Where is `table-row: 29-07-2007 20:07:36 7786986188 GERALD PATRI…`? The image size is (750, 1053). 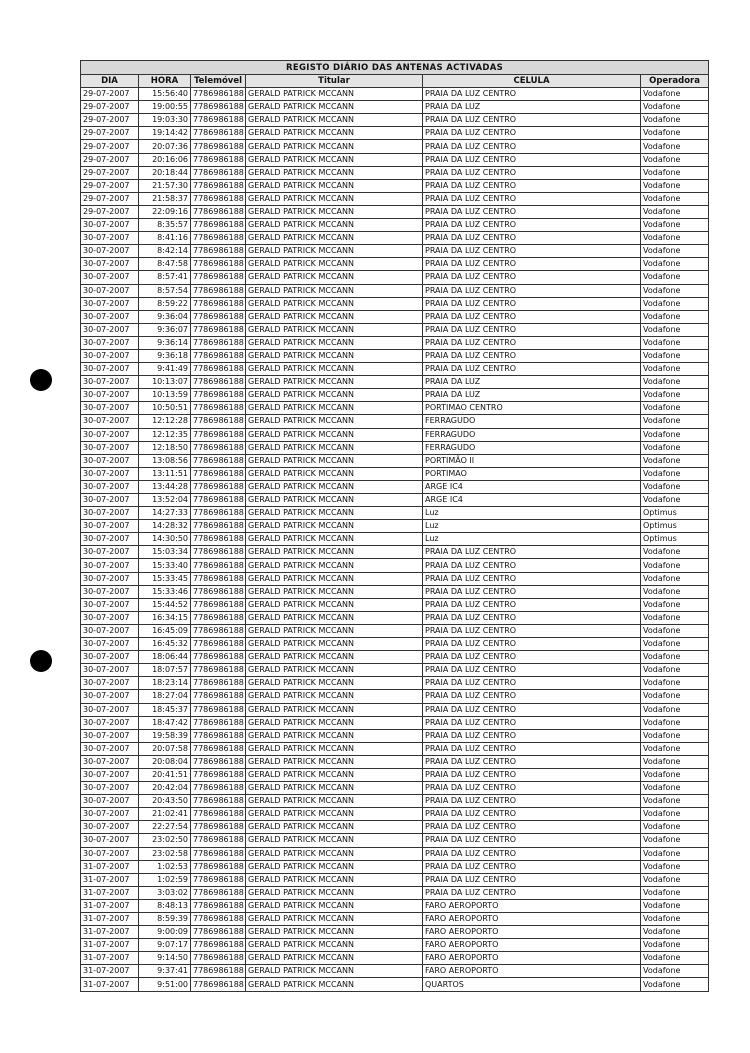
table-row: 29-07-2007 20:07:36 7786986188 GERALD PATRI… is located at coordinates (395, 146).